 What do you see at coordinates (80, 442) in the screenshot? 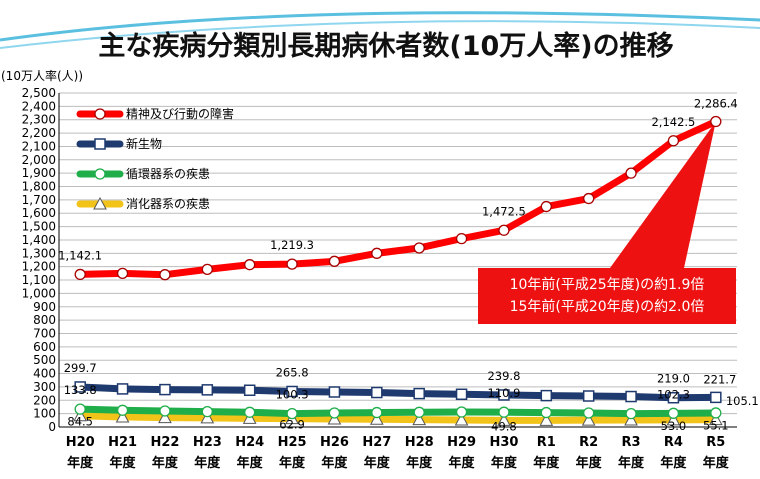
I see `x-tick-label: H20` at bounding box center [80, 442].